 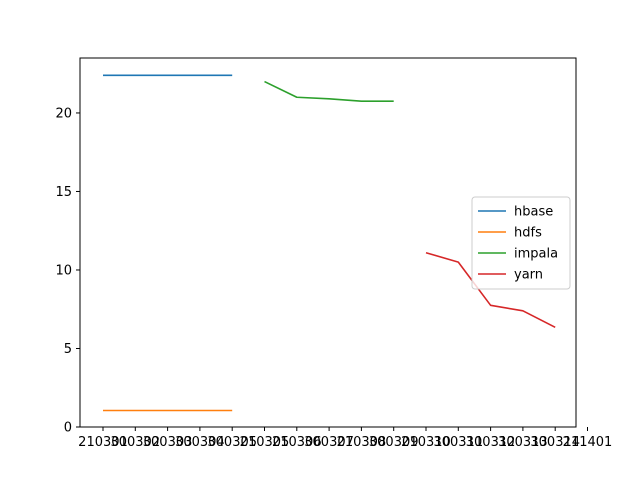 What do you see at coordinates (528, 275) in the screenshot?
I see `legend-label-yarn: yarn` at bounding box center [528, 275].